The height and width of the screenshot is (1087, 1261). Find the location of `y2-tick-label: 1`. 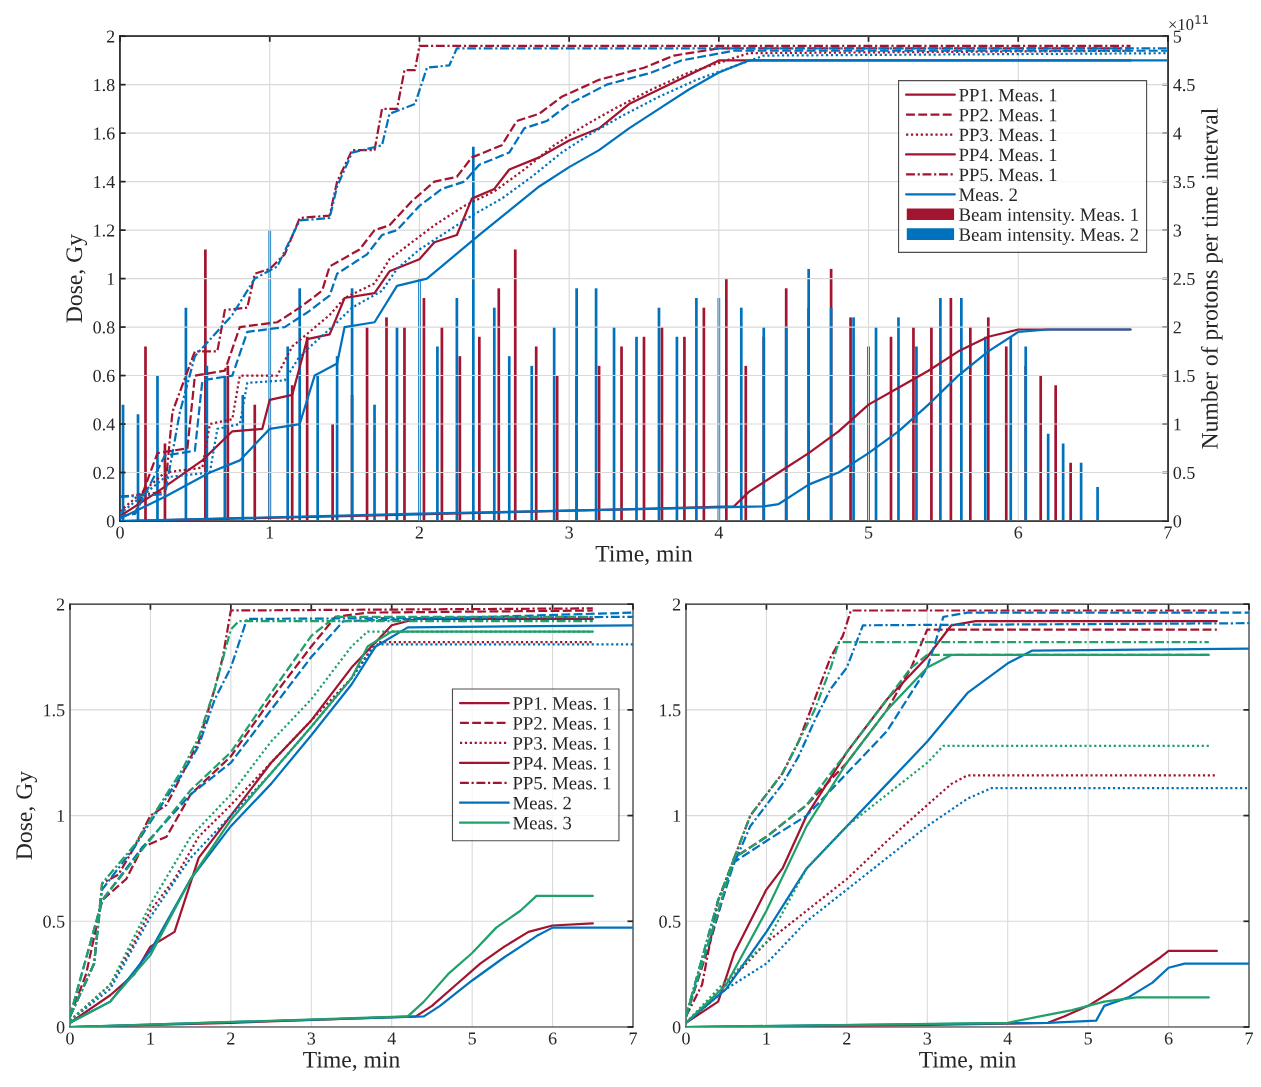

y2-tick-label: 1 is located at coordinates (1177, 424).